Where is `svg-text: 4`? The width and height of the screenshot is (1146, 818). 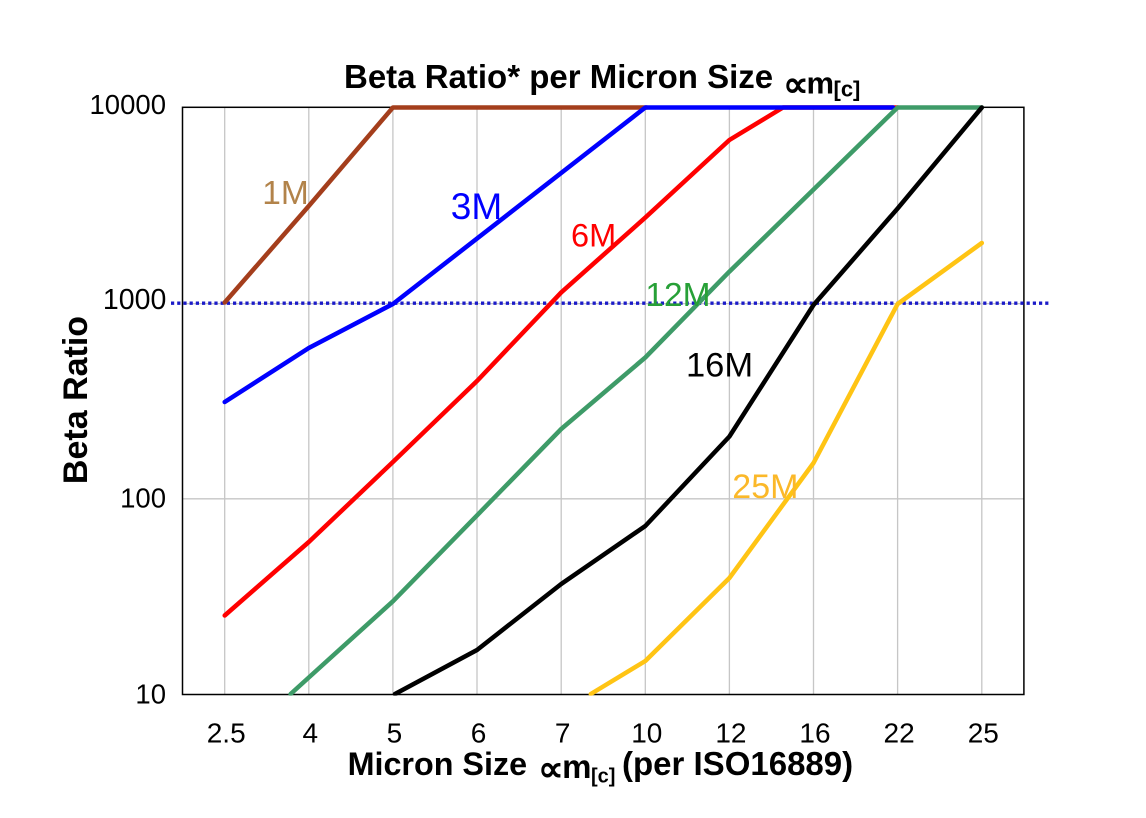 svg-text: 4 is located at coordinates (311, 733).